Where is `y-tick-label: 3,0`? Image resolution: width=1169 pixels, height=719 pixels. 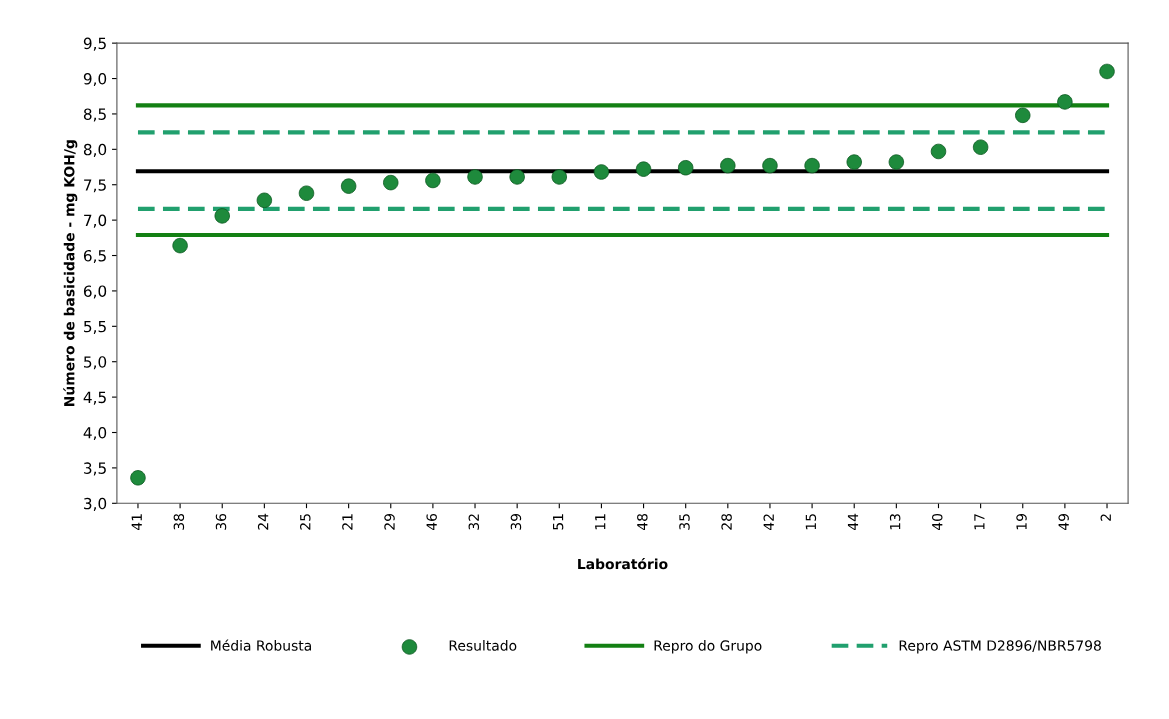
y-tick-label: 3,0 is located at coordinates (95, 504).